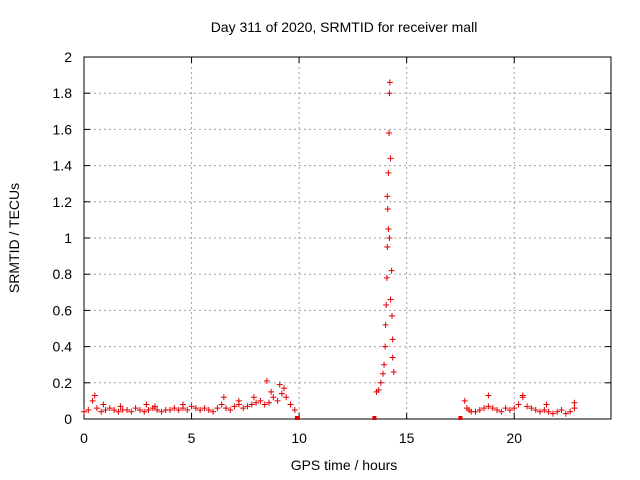 The width and height of the screenshot is (640, 480). I want to click on y-tick-labels: 0 0.2 0.4 0.6 0.8 1 1.2 1.4 1.6 1.8 2, so click(63, 238).